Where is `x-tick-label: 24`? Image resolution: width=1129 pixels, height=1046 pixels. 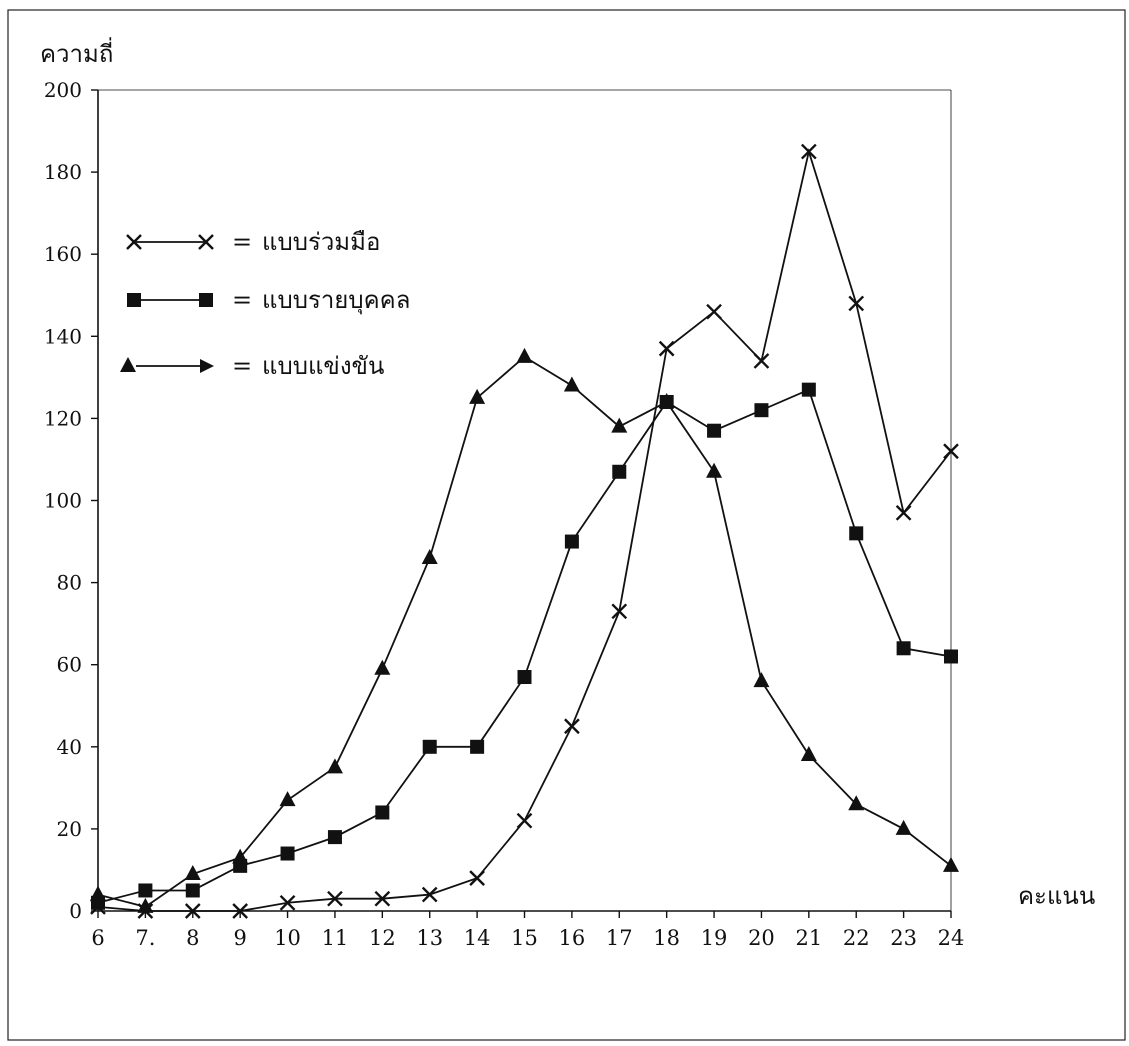
x-tick-label: 24 is located at coordinates (951, 938).